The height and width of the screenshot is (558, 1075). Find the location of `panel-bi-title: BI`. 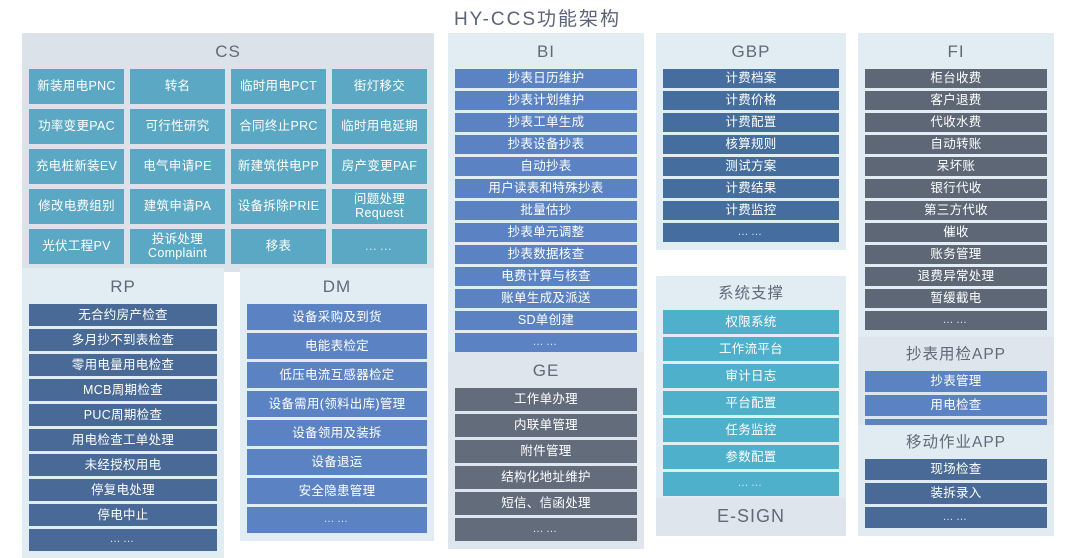

panel-bi-title: BI is located at coordinates (546, 51).